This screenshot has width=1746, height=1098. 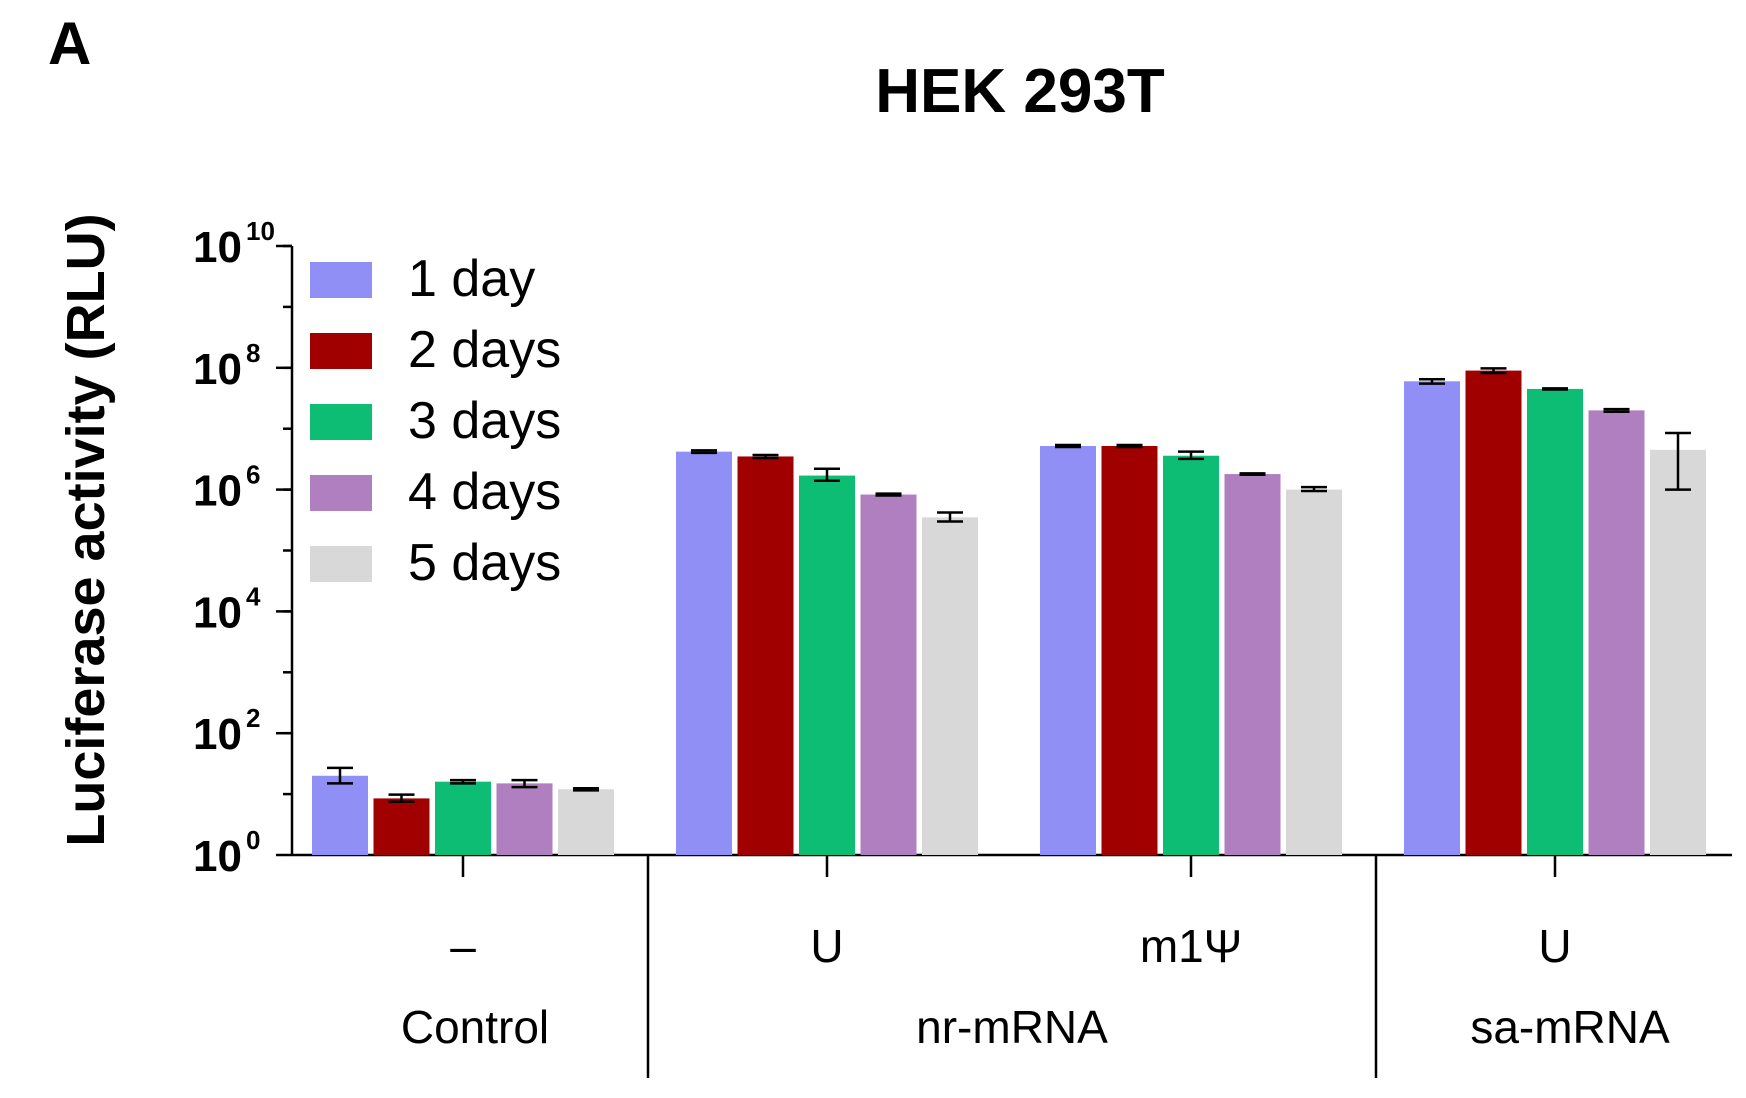 I want to click on y-tick-label-exp: 6, so click(x=253, y=475).